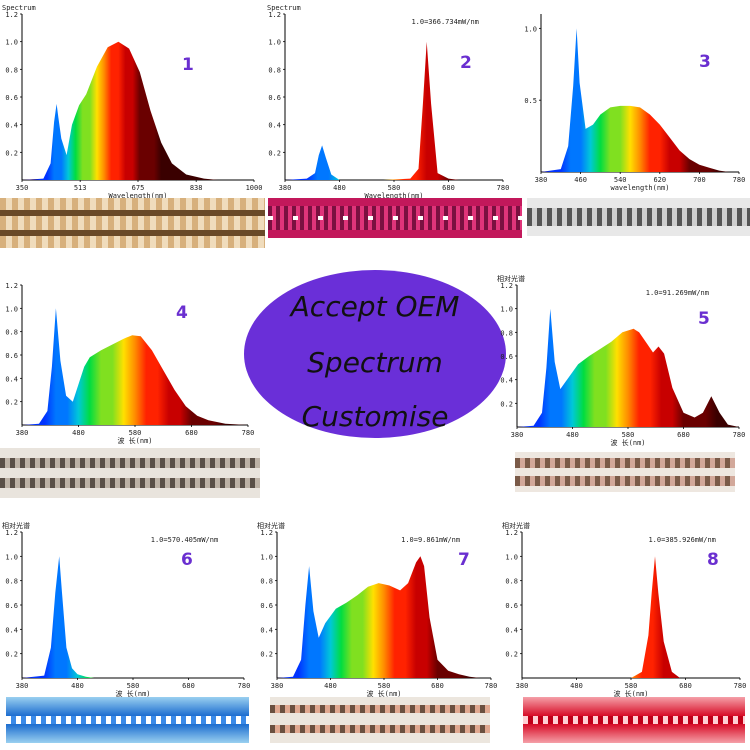  What do you see at coordinates (254, 188) in the screenshot?
I see `x-tick-label: 1000` at bounding box center [254, 188].